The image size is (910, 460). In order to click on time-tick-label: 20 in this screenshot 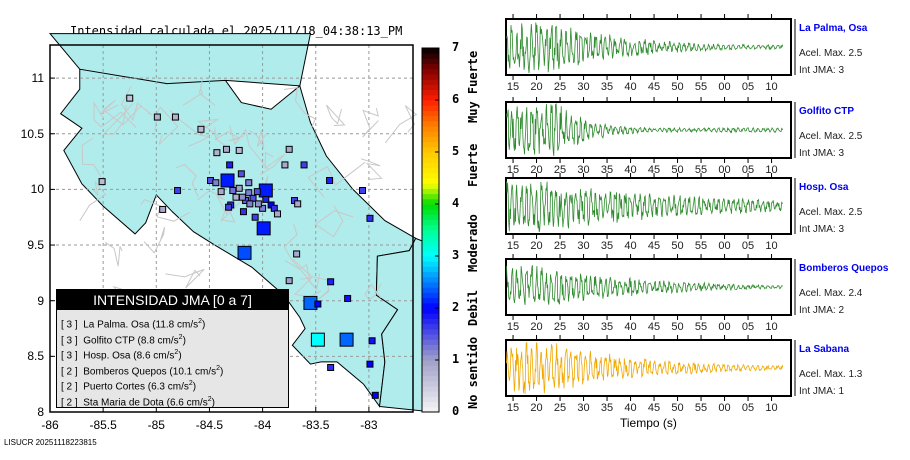, I will do `click(536, 327)`.